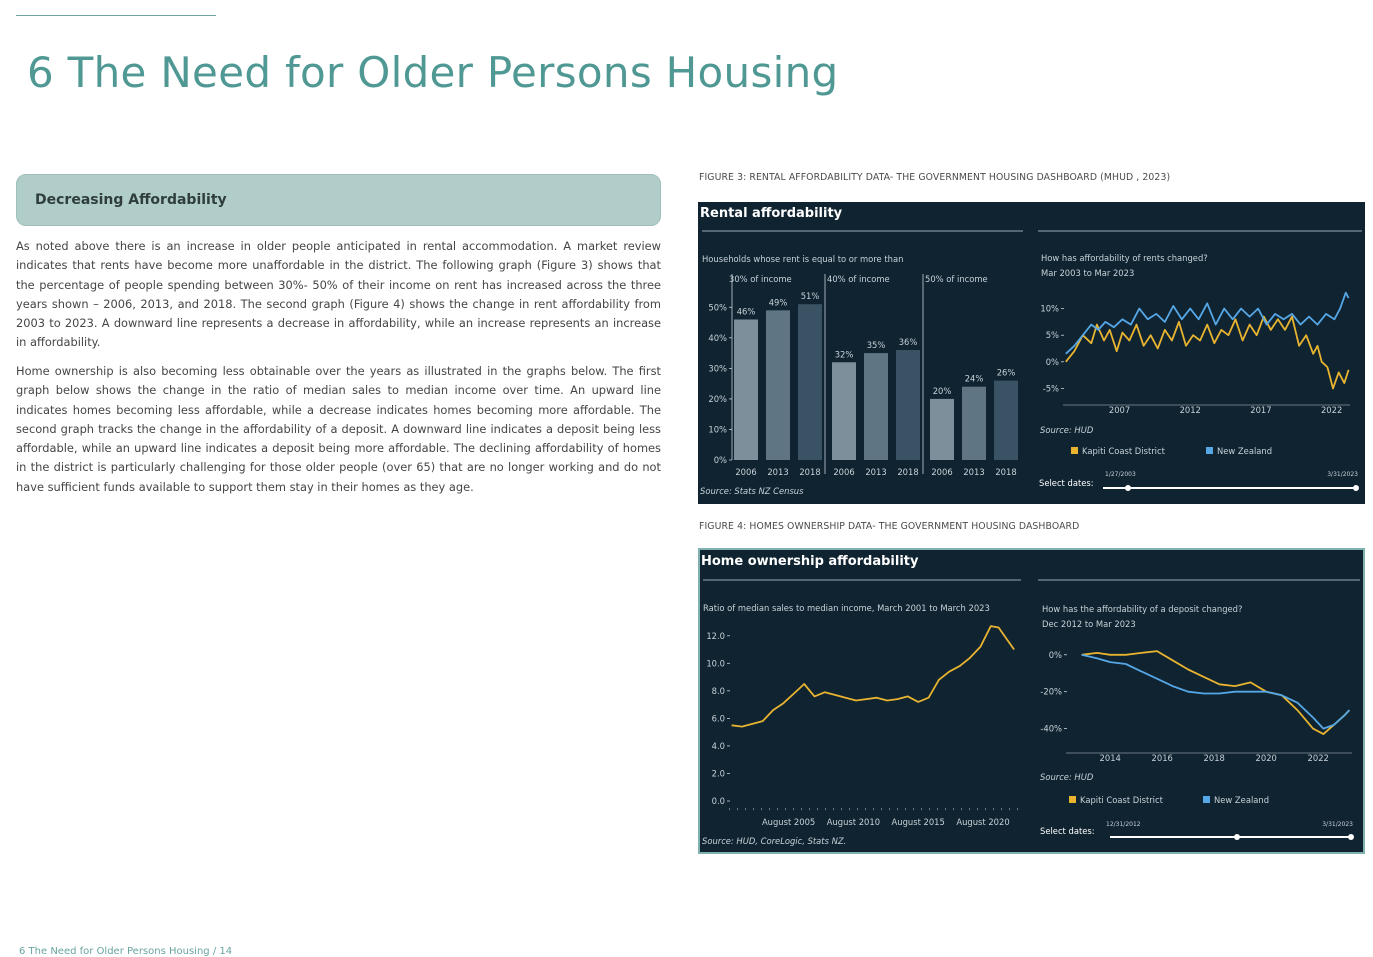 Image resolution: width=1373 pixels, height=957 pixels. I want to click on bar-value-label: 51%, so click(810, 296).